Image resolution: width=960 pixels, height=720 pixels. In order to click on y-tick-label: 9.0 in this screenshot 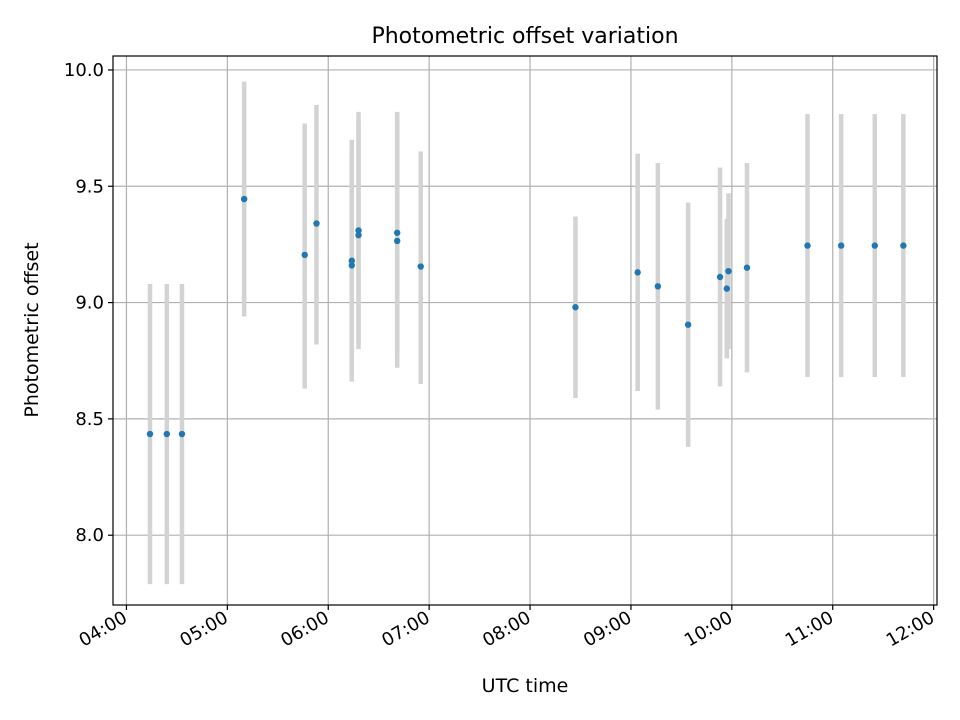, I will do `click(89, 303)`.